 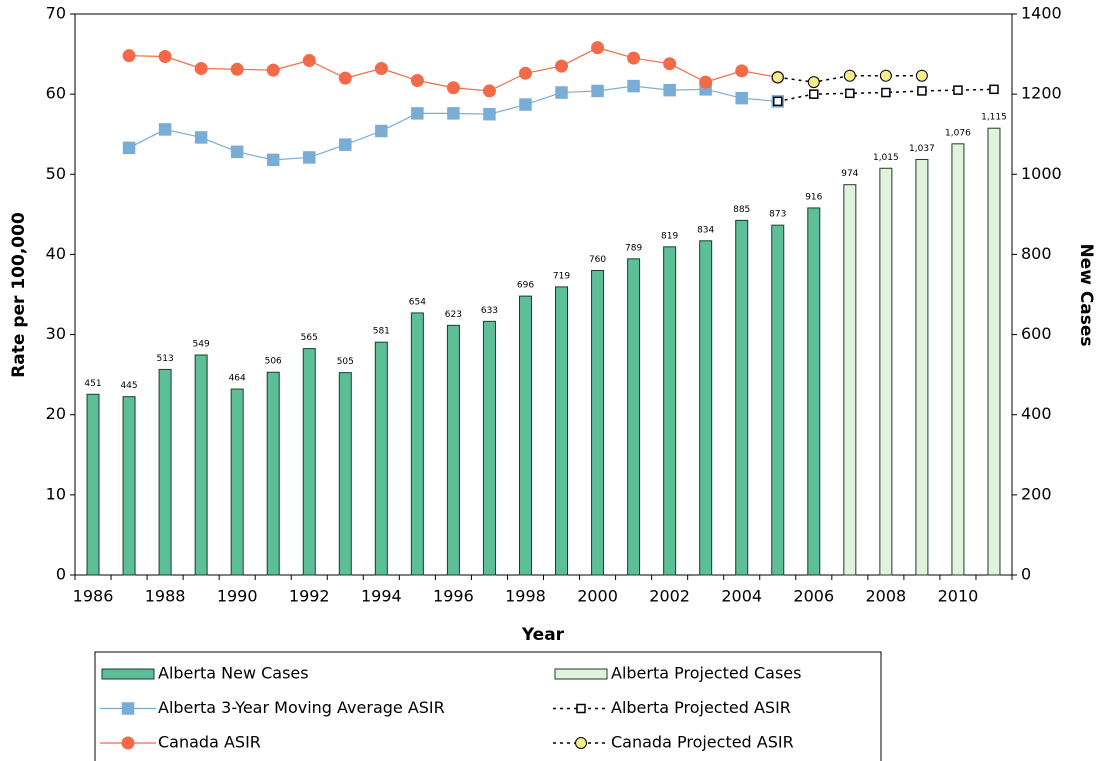 I want to click on x-tick-label: 1988, so click(x=165, y=596).